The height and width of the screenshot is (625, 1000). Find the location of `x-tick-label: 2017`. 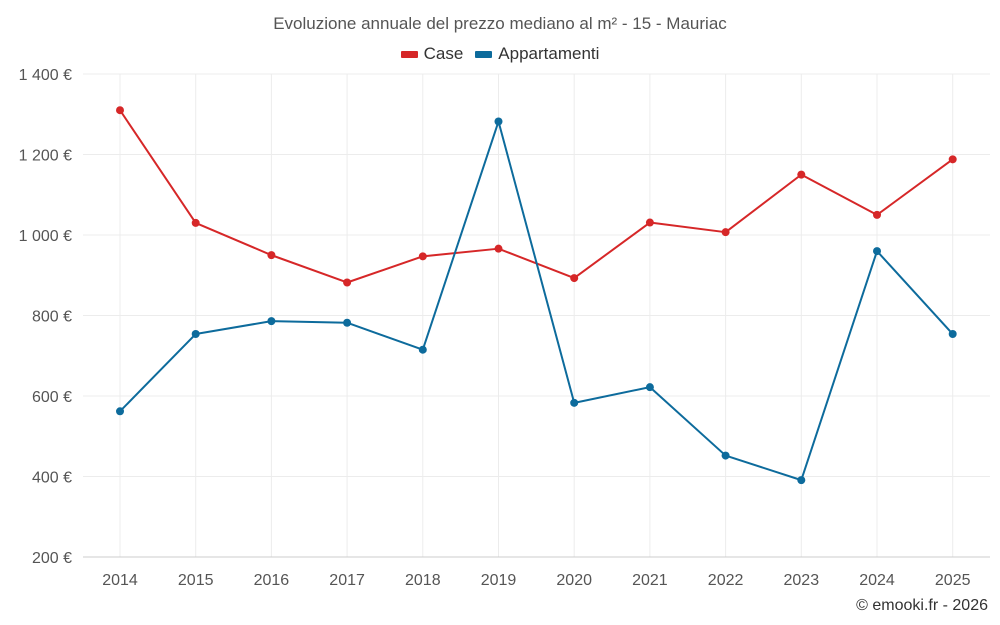

x-tick-label: 2017 is located at coordinates (347, 580).